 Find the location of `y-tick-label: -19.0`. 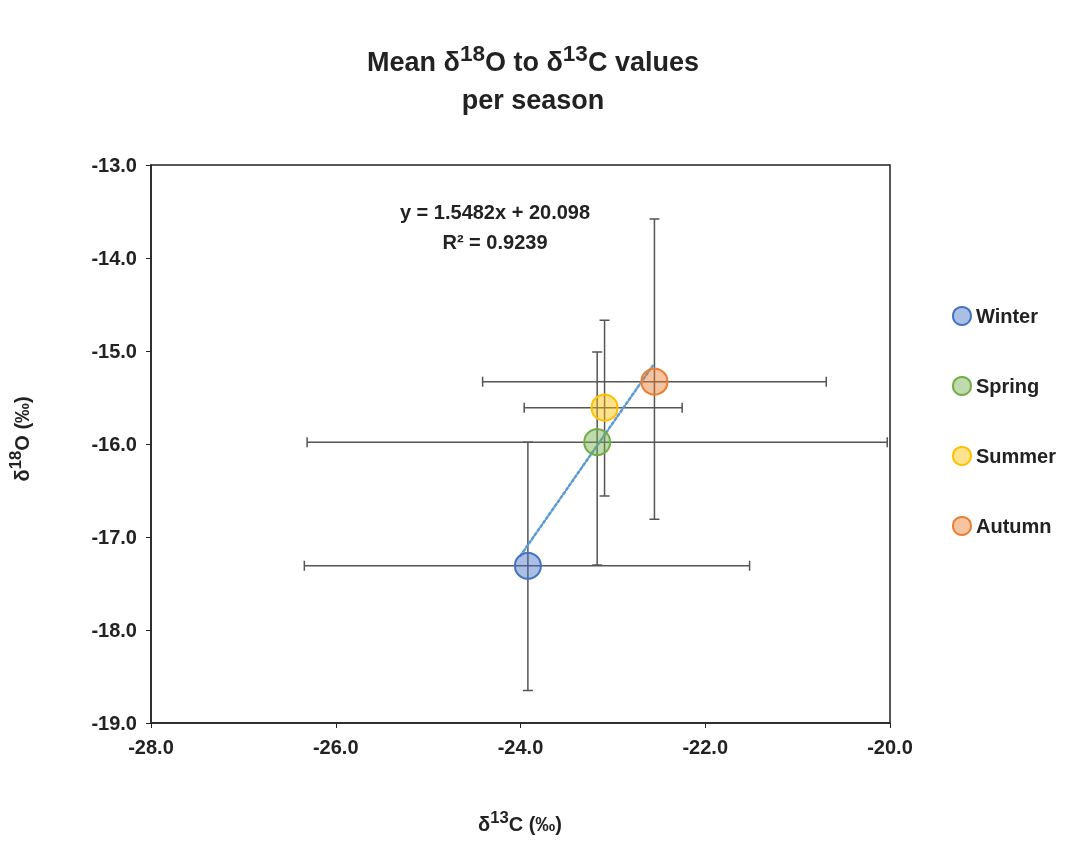

y-tick-label: -19.0 is located at coordinates (114, 723).